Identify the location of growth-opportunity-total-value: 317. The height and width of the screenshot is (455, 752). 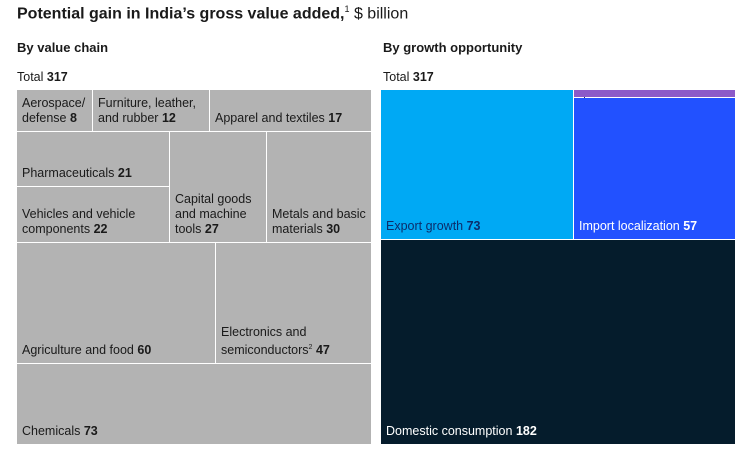
(423, 77).